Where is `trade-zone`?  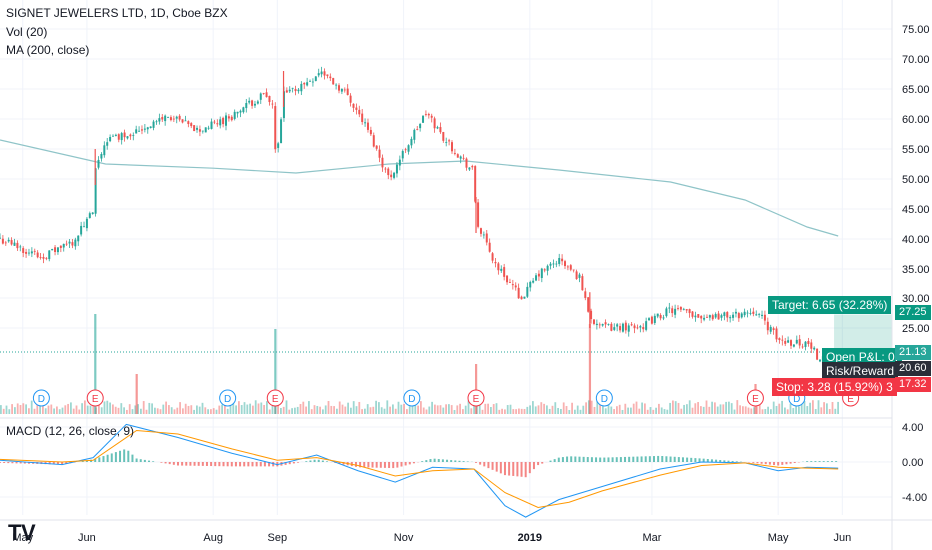 trade-zone is located at coordinates (446, 345).